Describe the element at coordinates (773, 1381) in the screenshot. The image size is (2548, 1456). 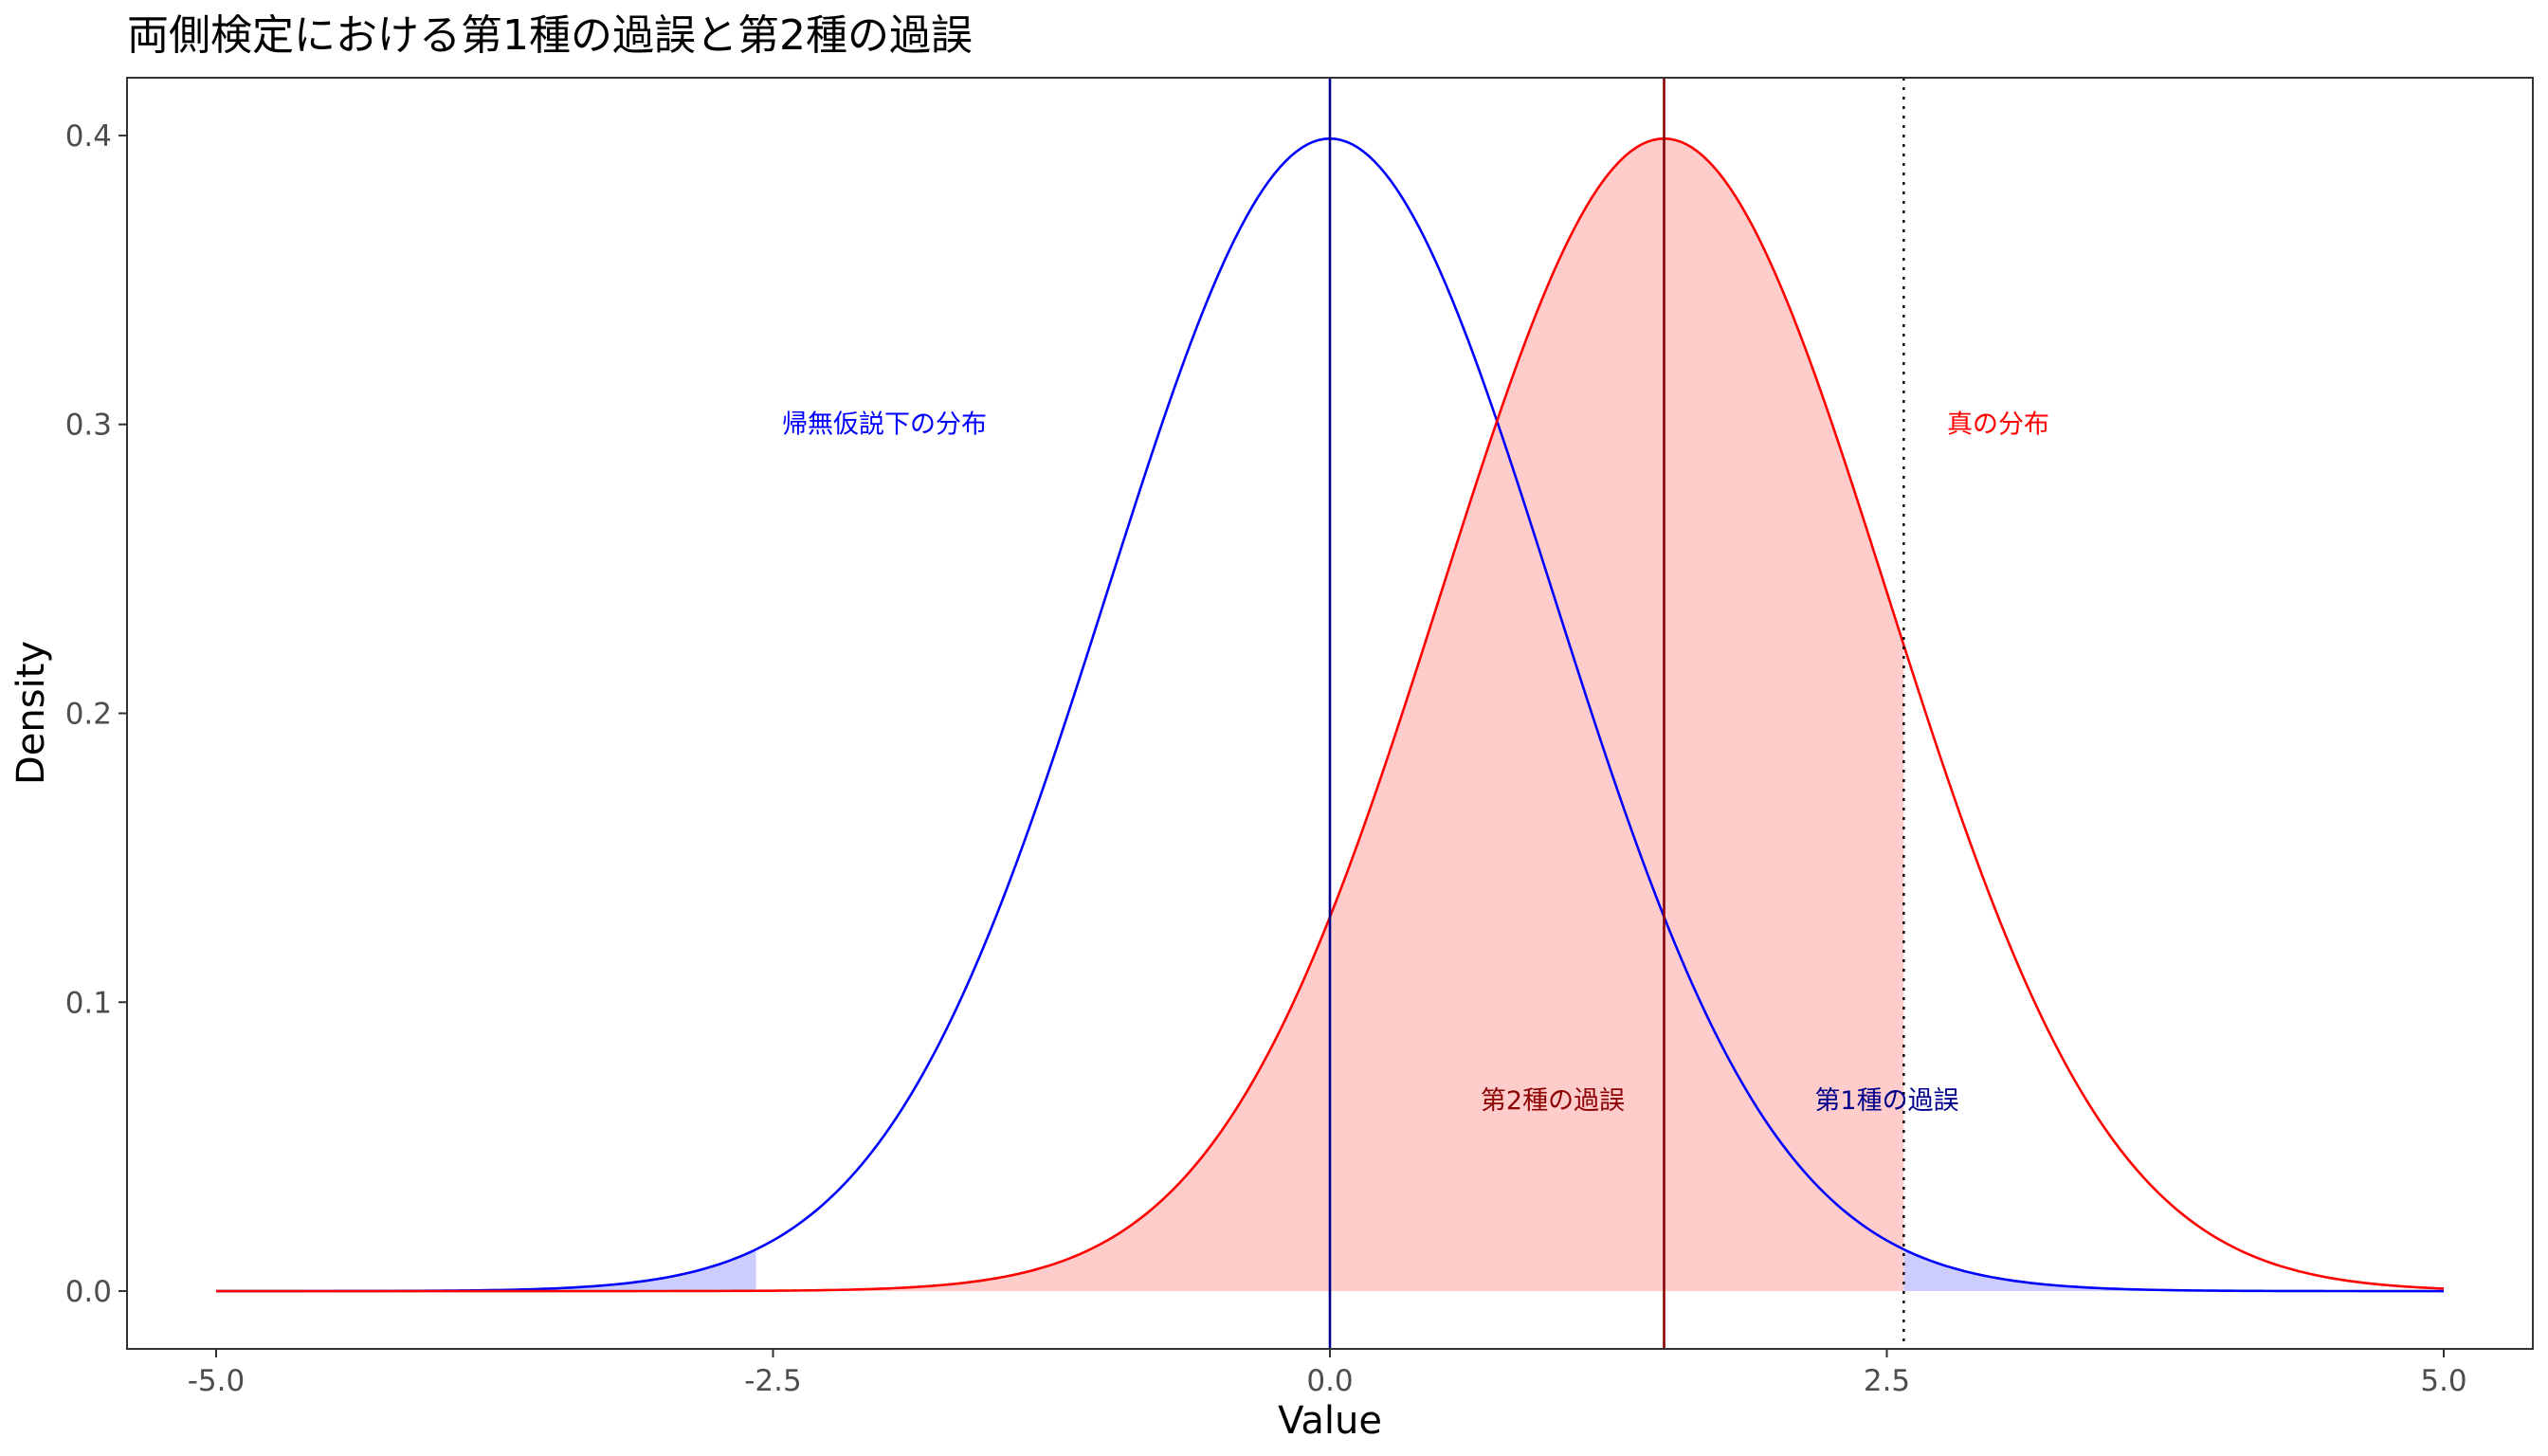
I see `x-tick-label-1: -2.5` at that location.